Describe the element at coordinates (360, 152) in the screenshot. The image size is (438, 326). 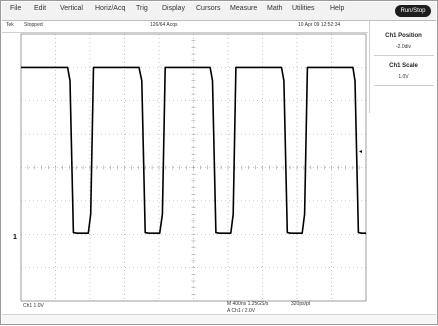
I see `trigger-level-marker: ◂` at that location.